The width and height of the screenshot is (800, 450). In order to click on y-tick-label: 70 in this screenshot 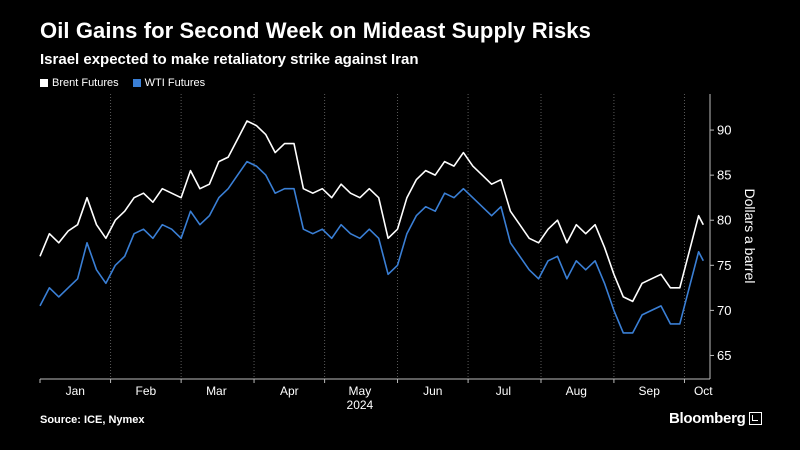, I will do `click(724, 310)`.